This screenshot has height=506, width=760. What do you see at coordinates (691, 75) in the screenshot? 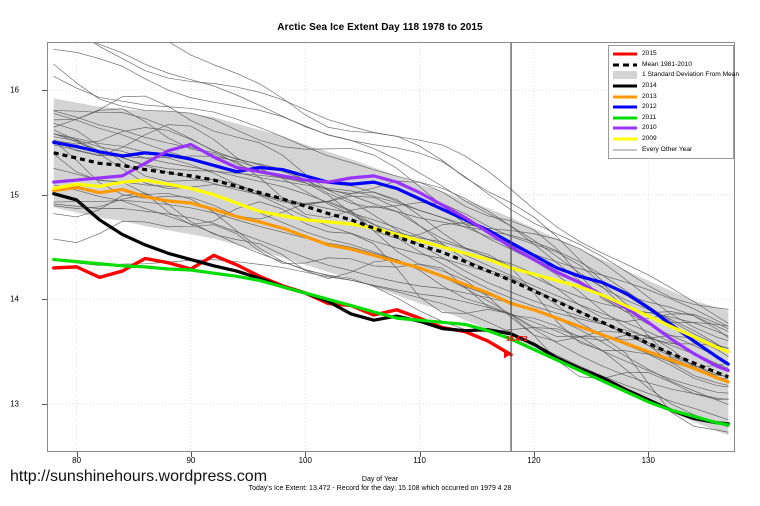
I see `legend-label: 1 Standard Deviation From Mean` at bounding box center [691, 75].